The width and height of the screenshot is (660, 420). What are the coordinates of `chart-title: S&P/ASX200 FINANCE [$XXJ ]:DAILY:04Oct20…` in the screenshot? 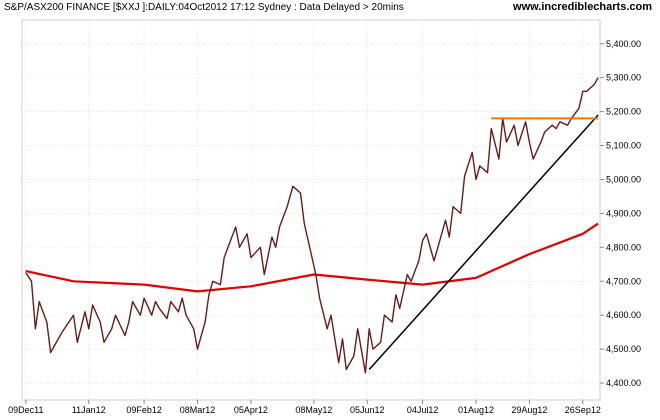 It's located at (204, 7).